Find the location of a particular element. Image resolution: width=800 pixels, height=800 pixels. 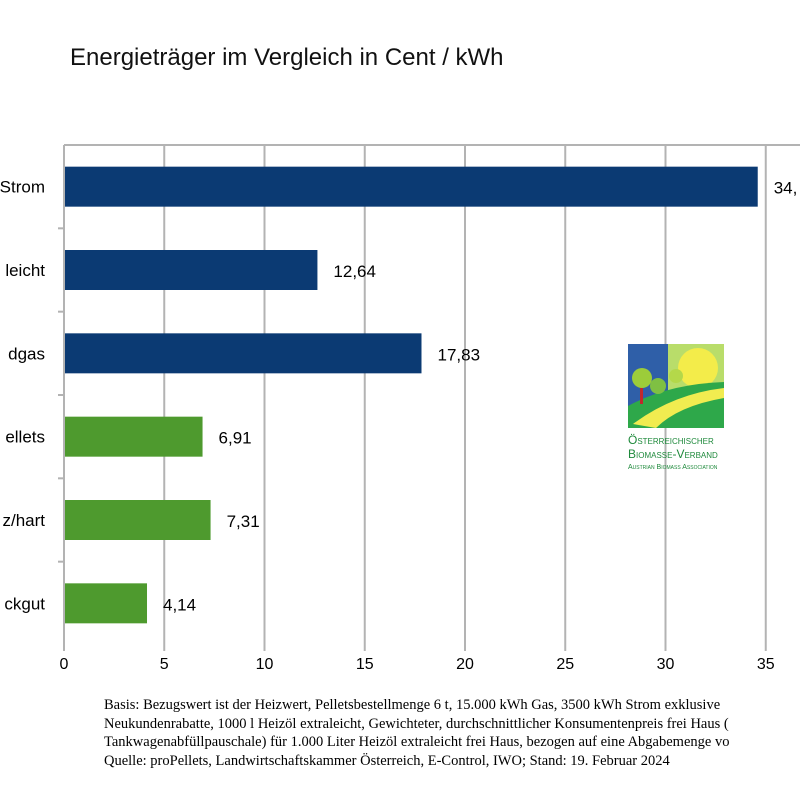

category-label: ckgut is located at coordinates (24, 603).